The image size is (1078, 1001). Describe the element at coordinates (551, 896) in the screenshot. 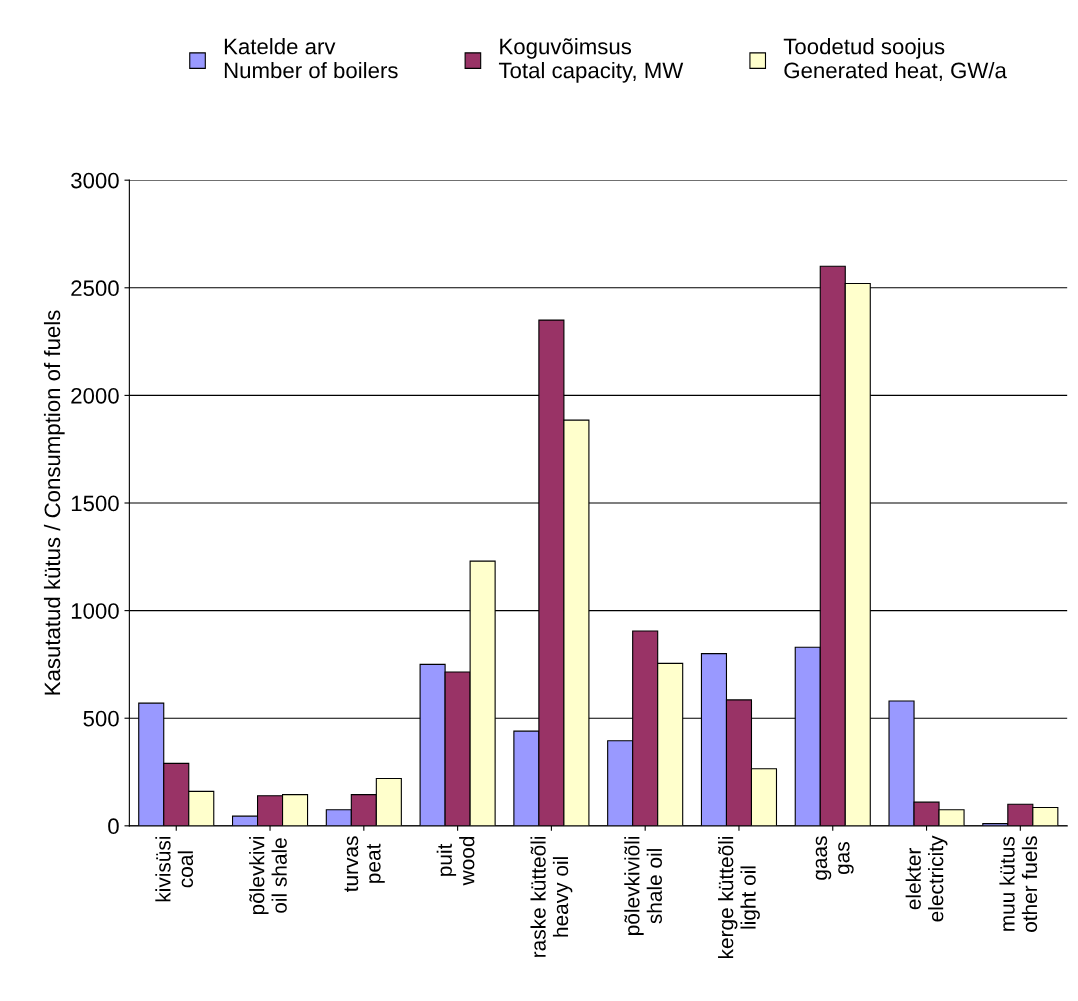

I see `x-tick-label: raske kütteõli heavy oil` at that location.